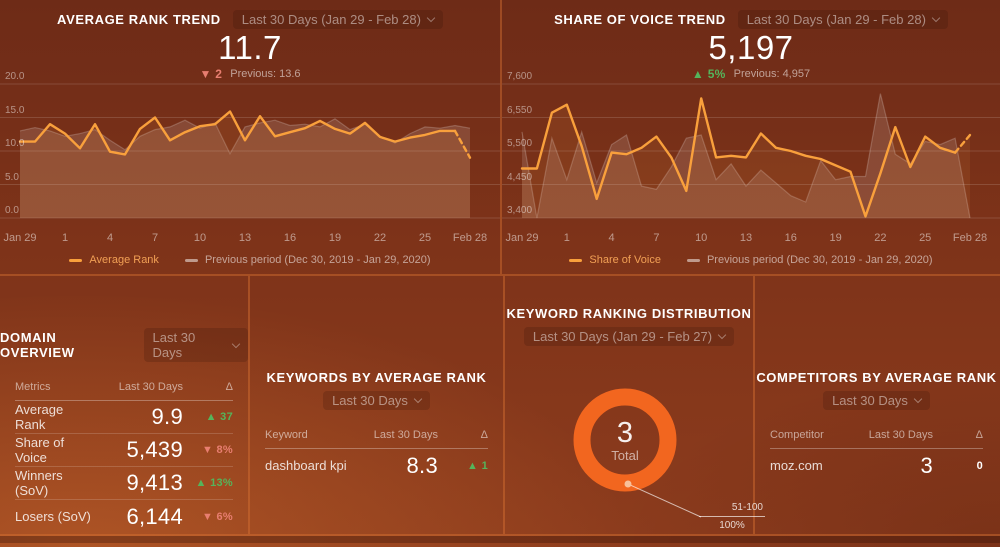  I want to click on kpi-delta-row: ▼ 2 Previous: 13.6, so click(250, 74).